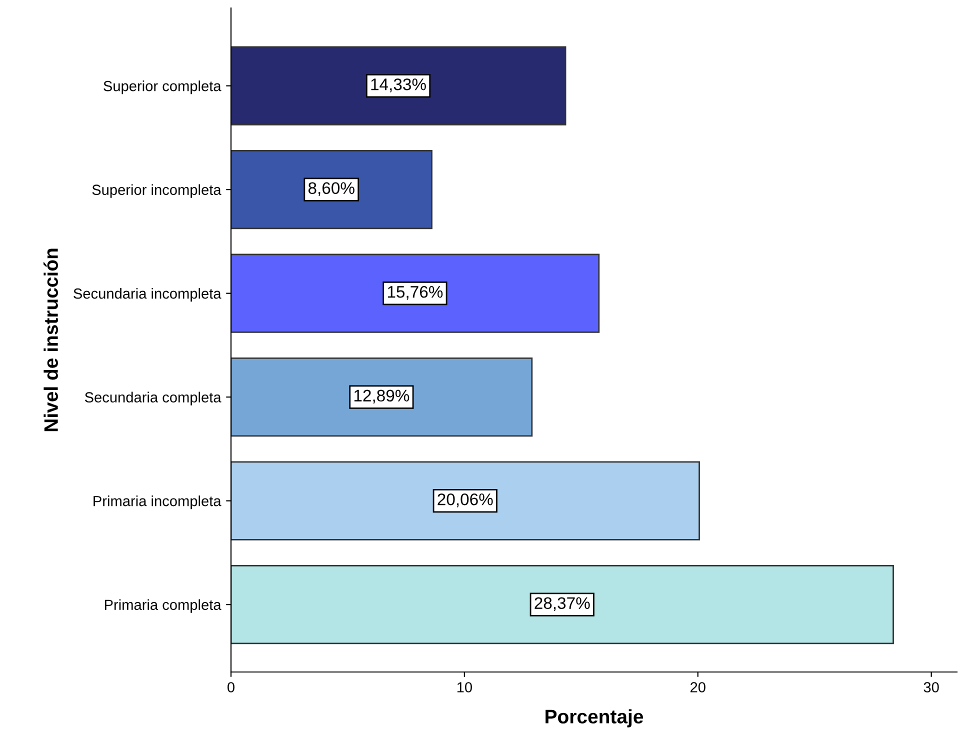 The width and height of the screenshot is (958, 744). I want to click on data-label: 12,89%, so click(382, 397).